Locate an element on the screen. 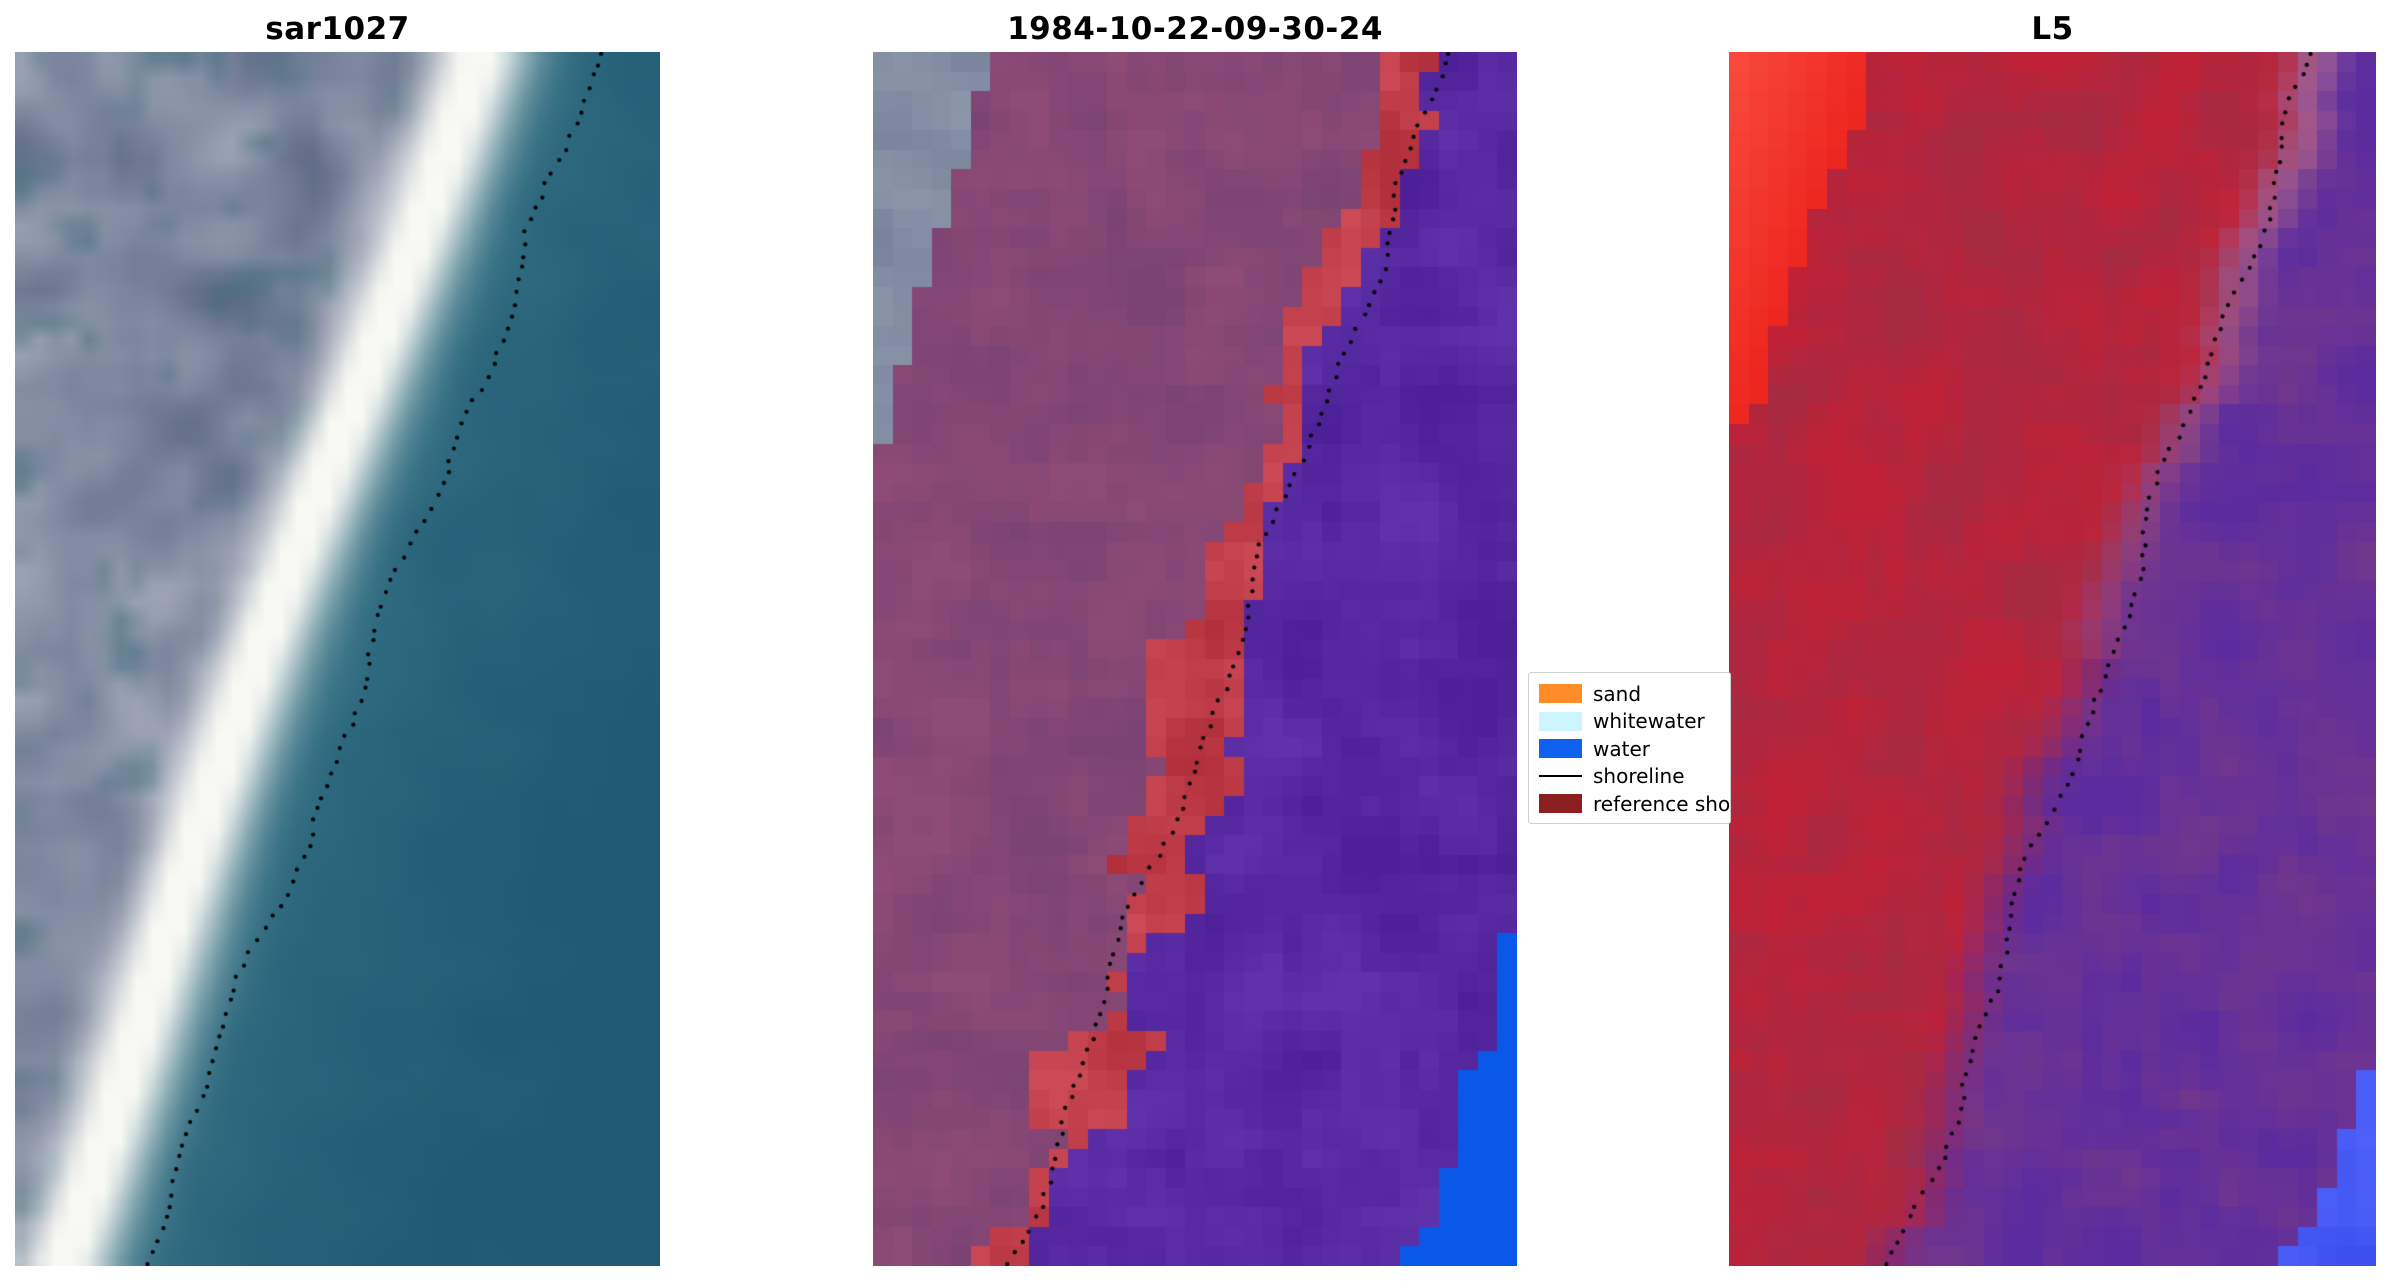 This screenshot has width=2388, height=1283. shoreline-line-icon is located at coordinates (1560, 776).